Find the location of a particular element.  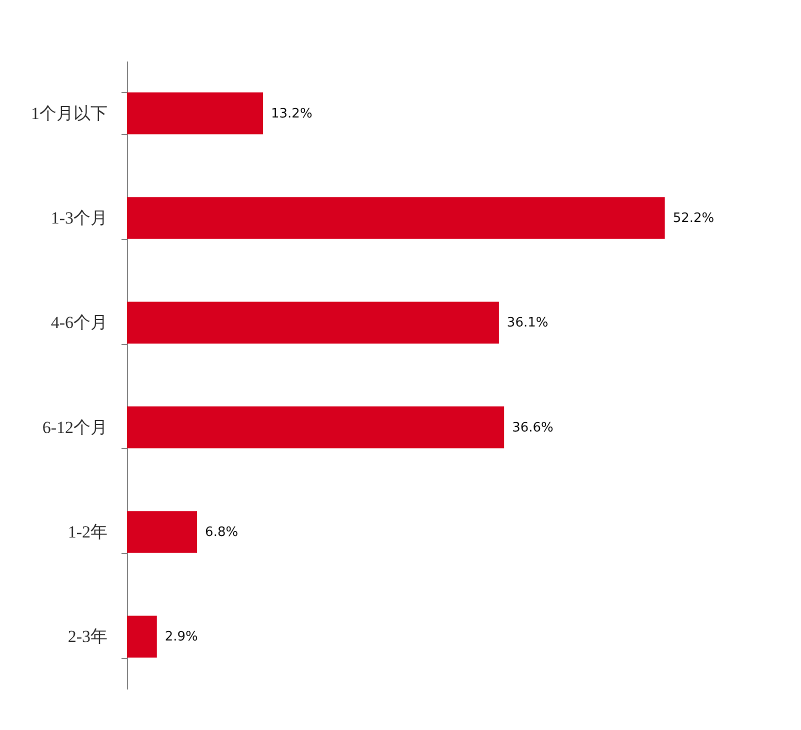

y-tick-label: 6-12个月 is located at coordinates (75, 427).